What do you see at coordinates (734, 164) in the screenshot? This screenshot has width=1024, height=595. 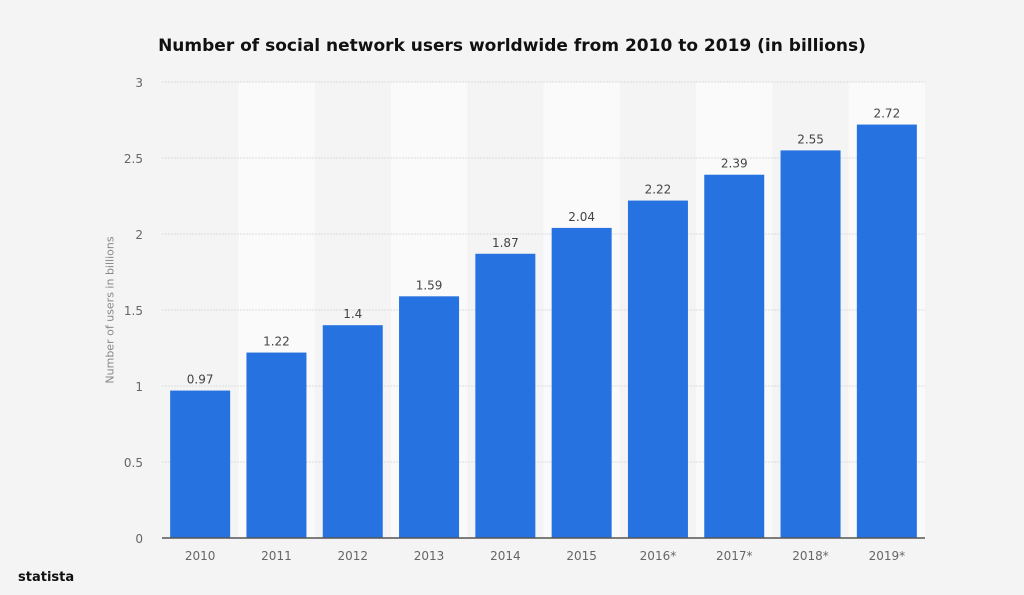 I see `data-label: 2.39` at bounding box center [734, 164].